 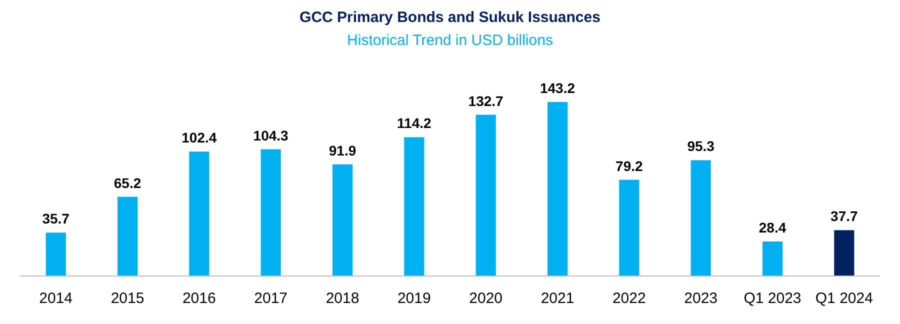 What do you see at coordinates (557, 298) in the screenshot?
I see `x-tick-label: 2021` at bounding box center [557, 298].